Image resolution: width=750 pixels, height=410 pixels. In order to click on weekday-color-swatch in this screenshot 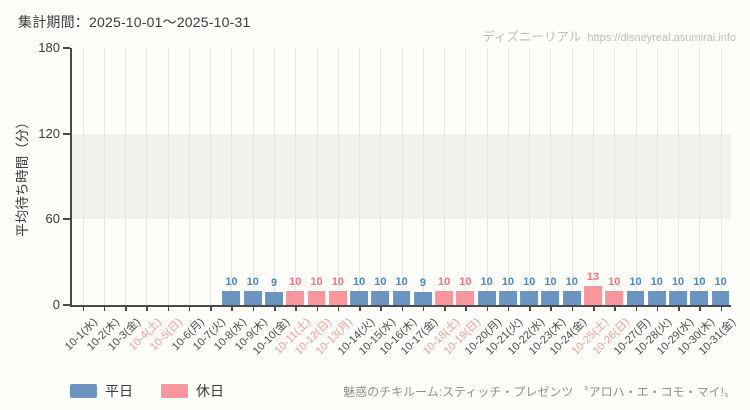, I will do `click(83, 391)`.